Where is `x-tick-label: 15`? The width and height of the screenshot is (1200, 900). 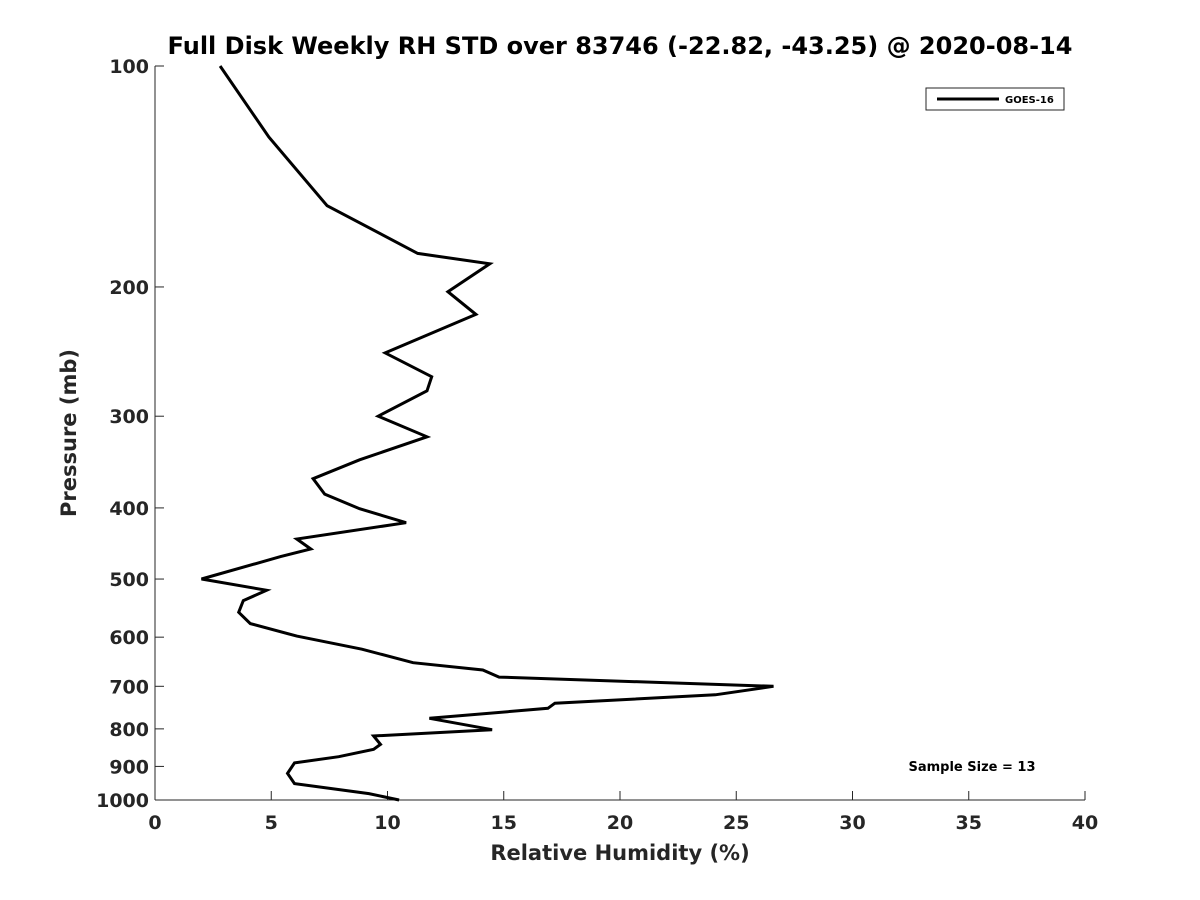
x-tick-label: 15 is located at coordinates (504, 823).